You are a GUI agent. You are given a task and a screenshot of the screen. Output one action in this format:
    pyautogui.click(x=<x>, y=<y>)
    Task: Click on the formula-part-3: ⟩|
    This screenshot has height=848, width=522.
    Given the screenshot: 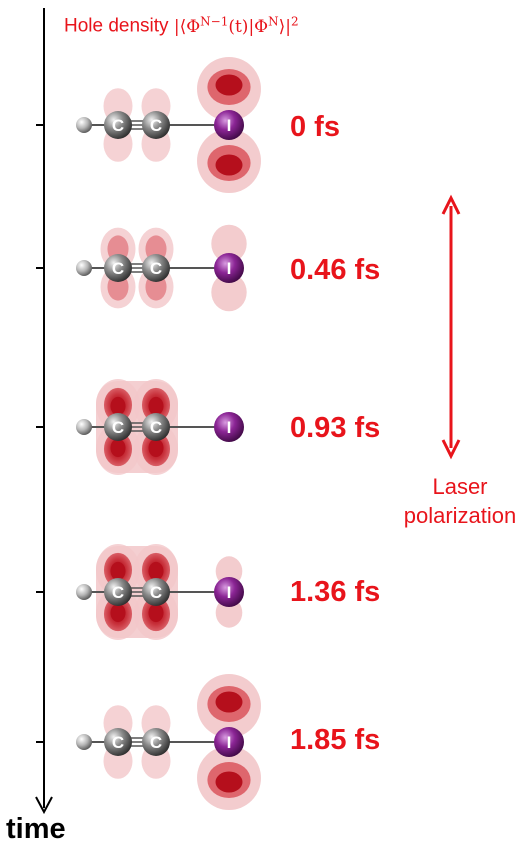 What is the action you would take?
    pyautogui.click(x=284, y=26)
    